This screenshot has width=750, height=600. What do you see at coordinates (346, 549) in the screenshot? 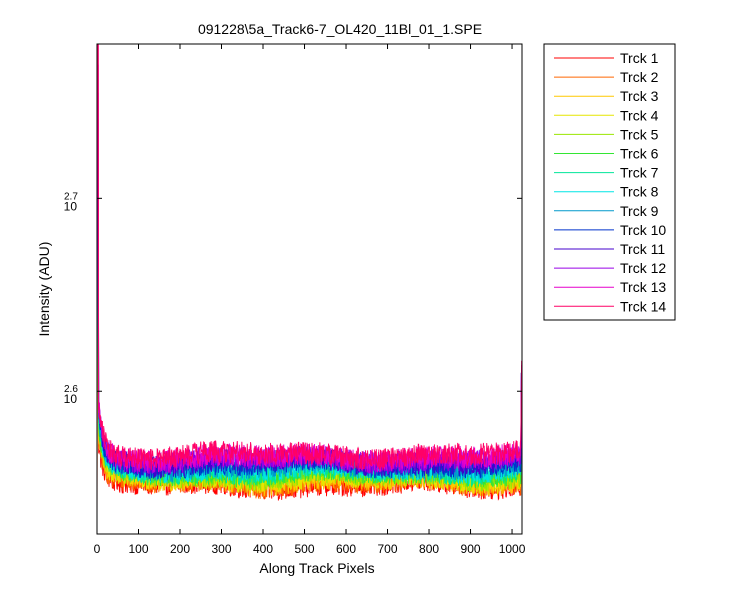
I see `x-tick-label: 600` at bounding box center [346, 549].